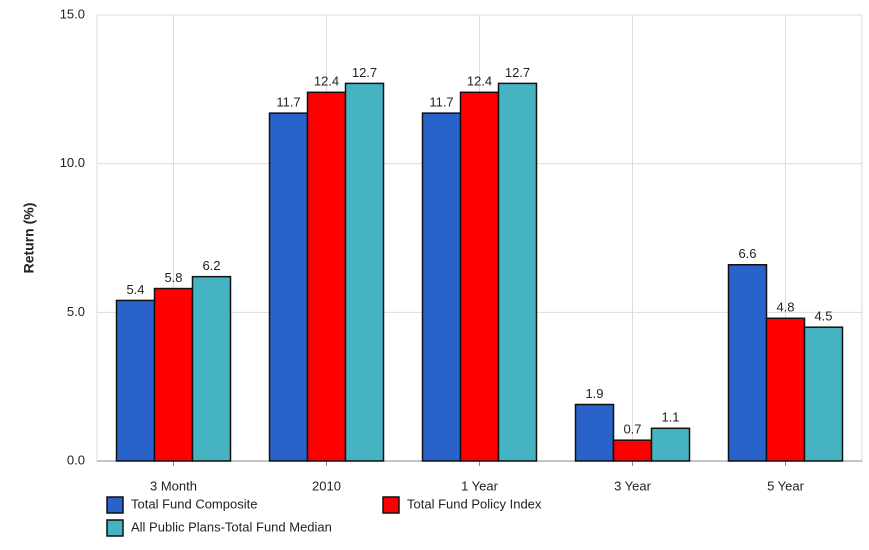 The image size is (869, 550). I want to click on data-label: 5.8, so click(173, 277).